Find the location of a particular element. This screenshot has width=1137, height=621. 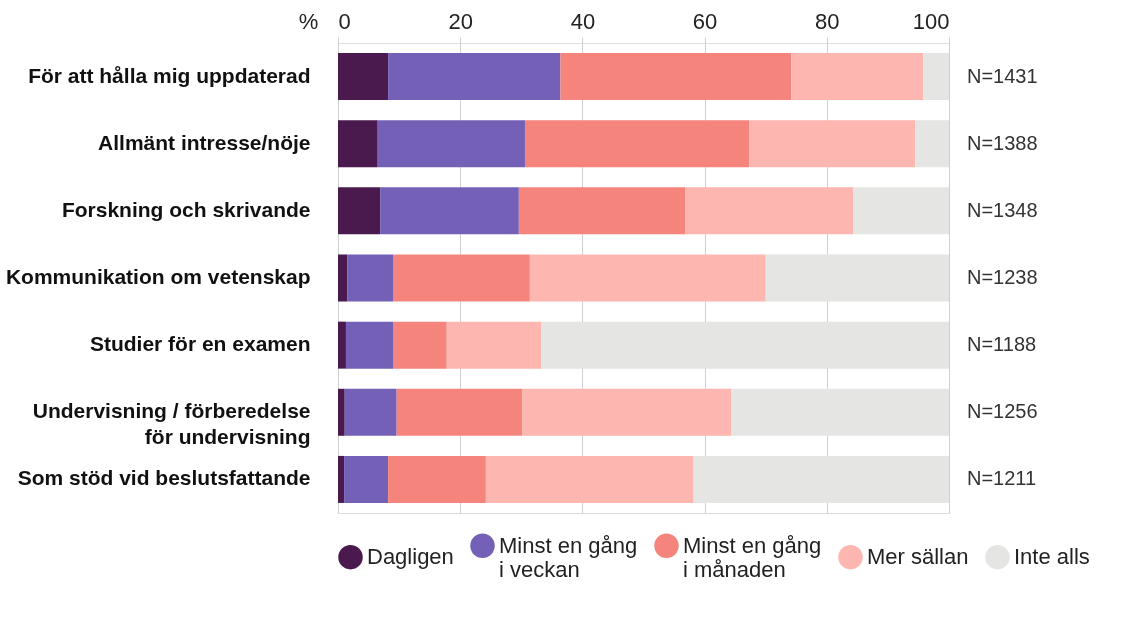

legend-label: Mer sällan is located at coordinates (918, 557).